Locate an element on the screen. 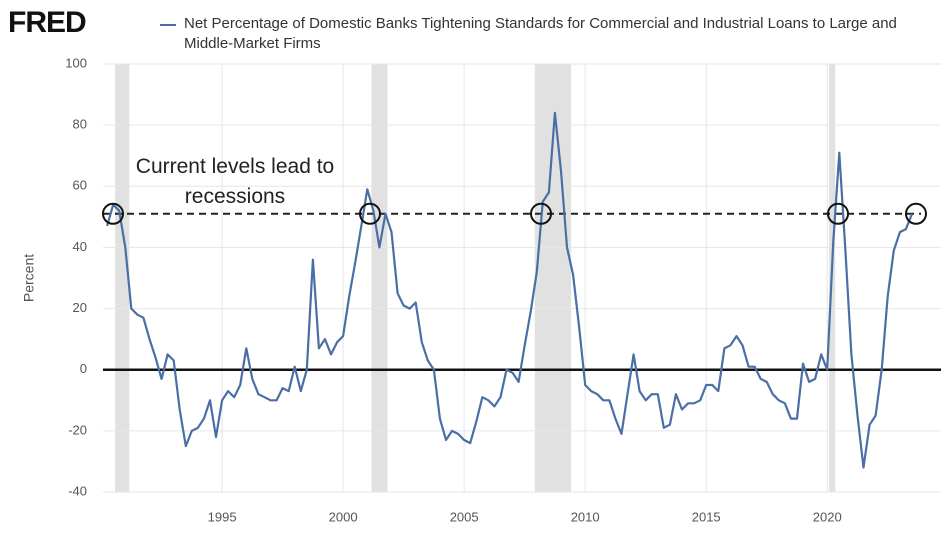  y-tick-label: 100 is located at coordinates (76, 62).